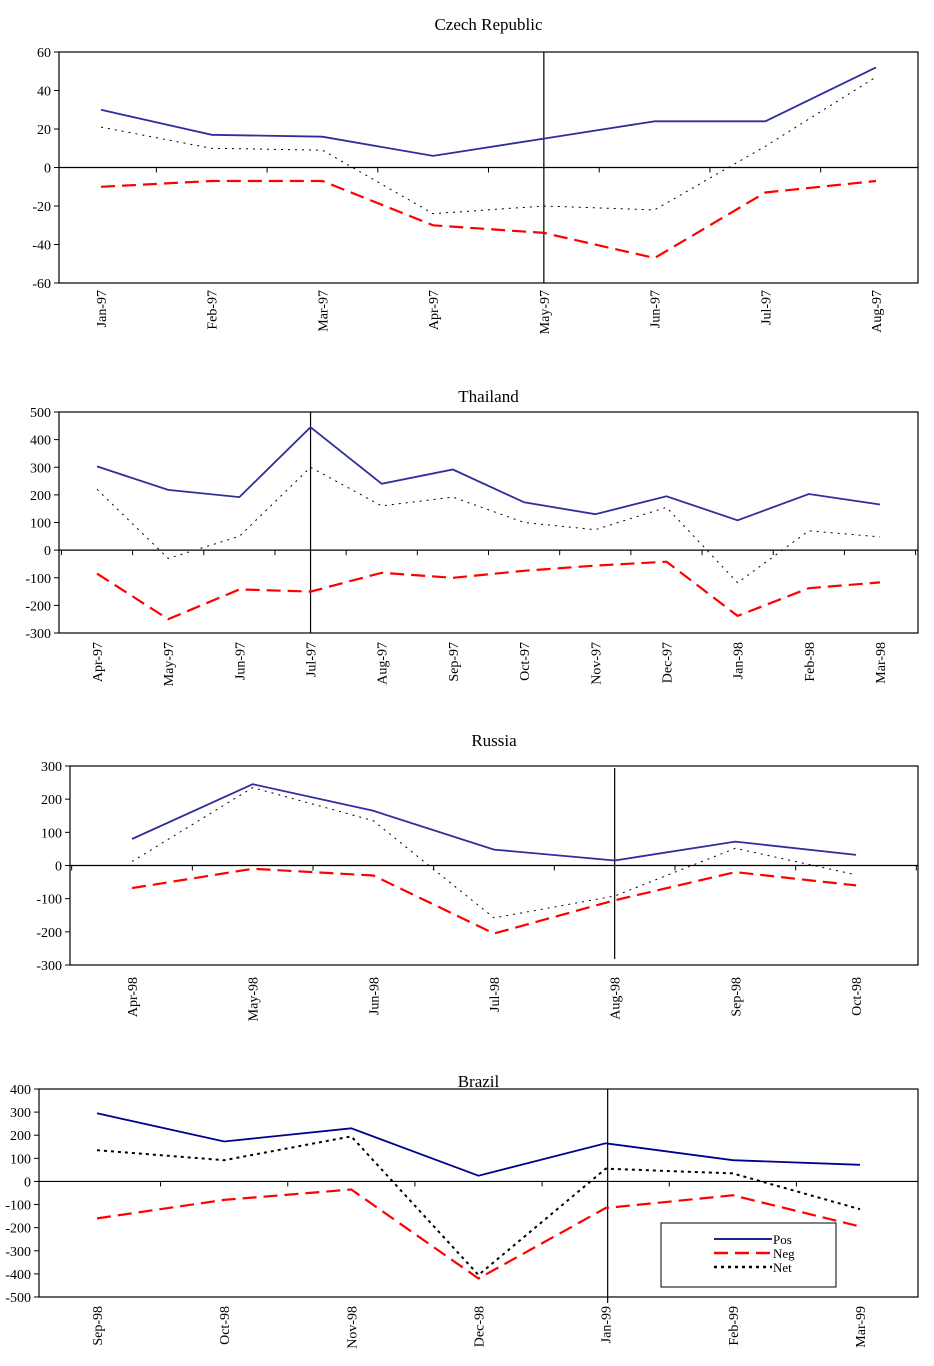 The image size is (934, 1366). What do you see at coordinates (607, 1324) in the screenshot?
I see `x-tick-label: Jan-99` at bounding box center [607, 1324].